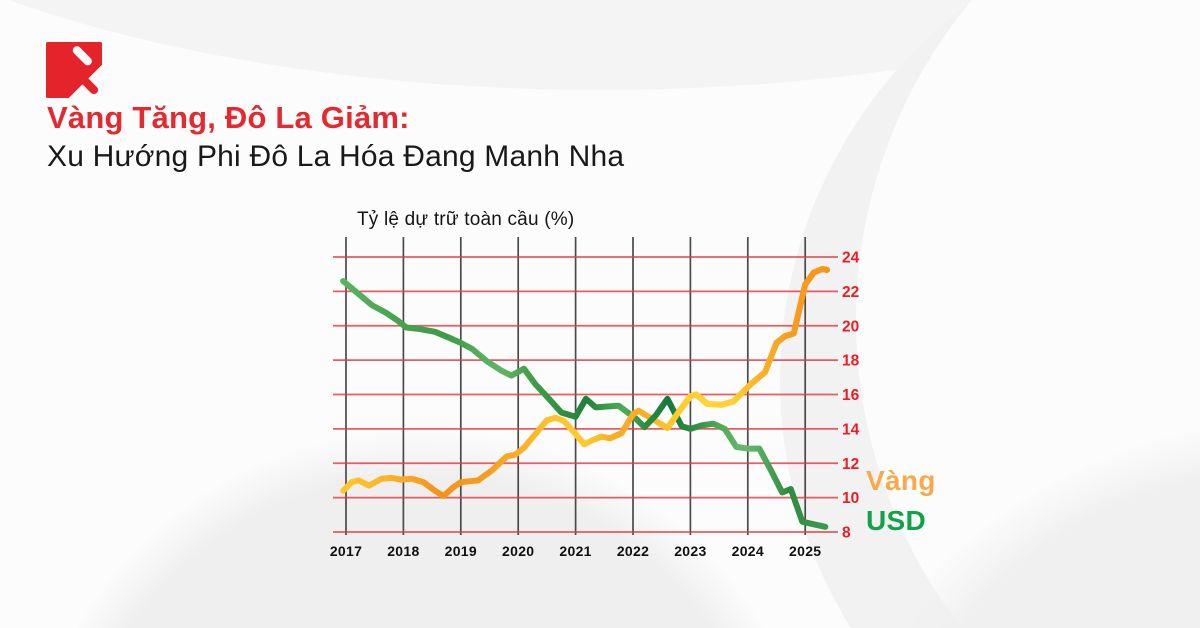  I want to click on svg-text: 2017, so click(346, 551).